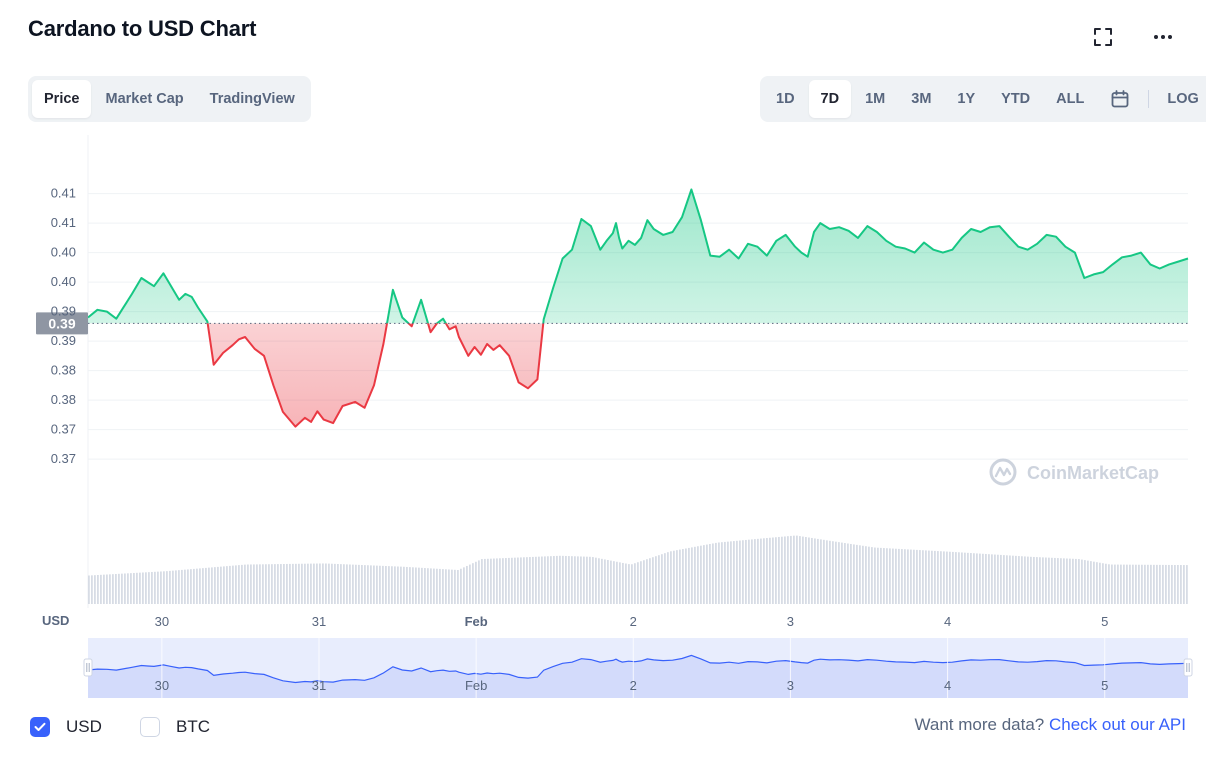  I want to click on navigator-handle-right, so click(1188, 667).